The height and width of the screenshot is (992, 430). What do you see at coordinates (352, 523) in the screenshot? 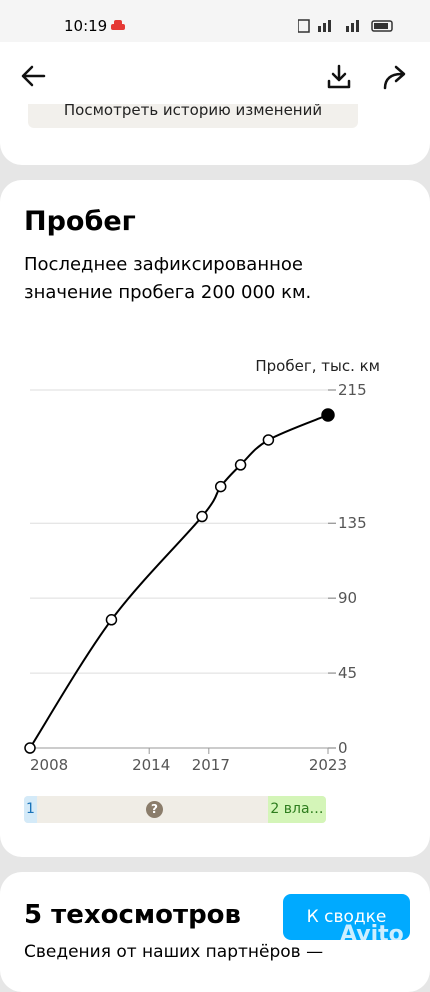
I see `y-tick-label: 135` at bounding box center [352, 523].